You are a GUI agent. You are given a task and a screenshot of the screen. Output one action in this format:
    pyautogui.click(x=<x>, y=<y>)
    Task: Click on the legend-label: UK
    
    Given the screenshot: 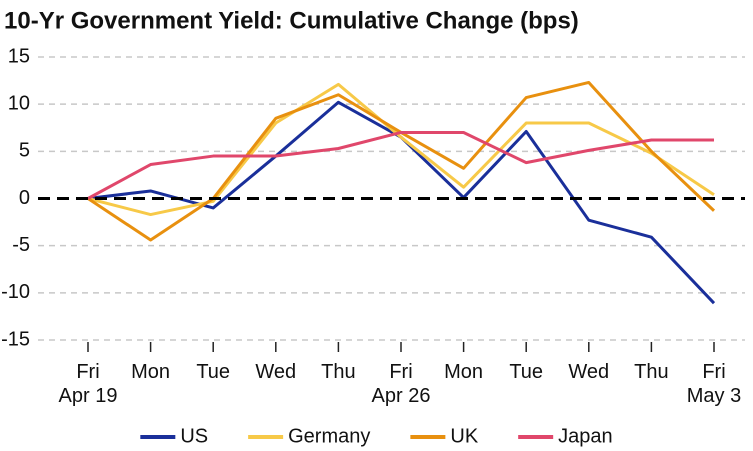 What is the action you would take?
    pyautogui.click(x=464, y=436)
    